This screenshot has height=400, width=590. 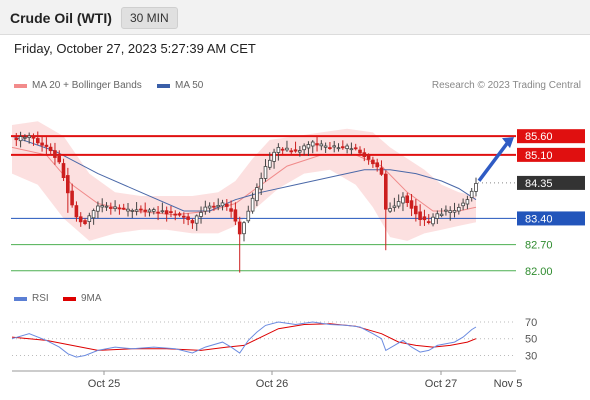 I want to click on legend-swatch-ma20, so click(x=20, y=86).